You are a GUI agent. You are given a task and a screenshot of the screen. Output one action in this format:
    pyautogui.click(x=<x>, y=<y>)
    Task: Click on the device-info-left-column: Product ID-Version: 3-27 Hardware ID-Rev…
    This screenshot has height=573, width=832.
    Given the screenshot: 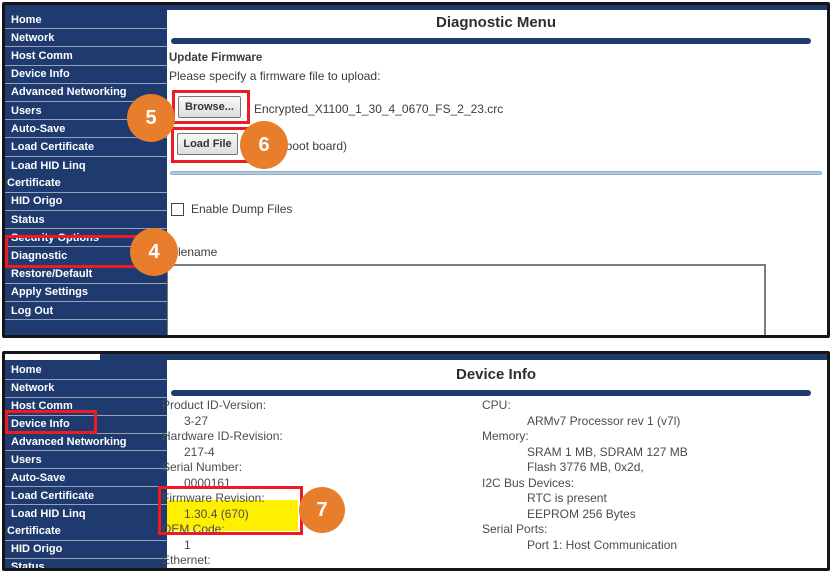 What is the action you would take?
    pyautogui.click(x=222, y=483)
    